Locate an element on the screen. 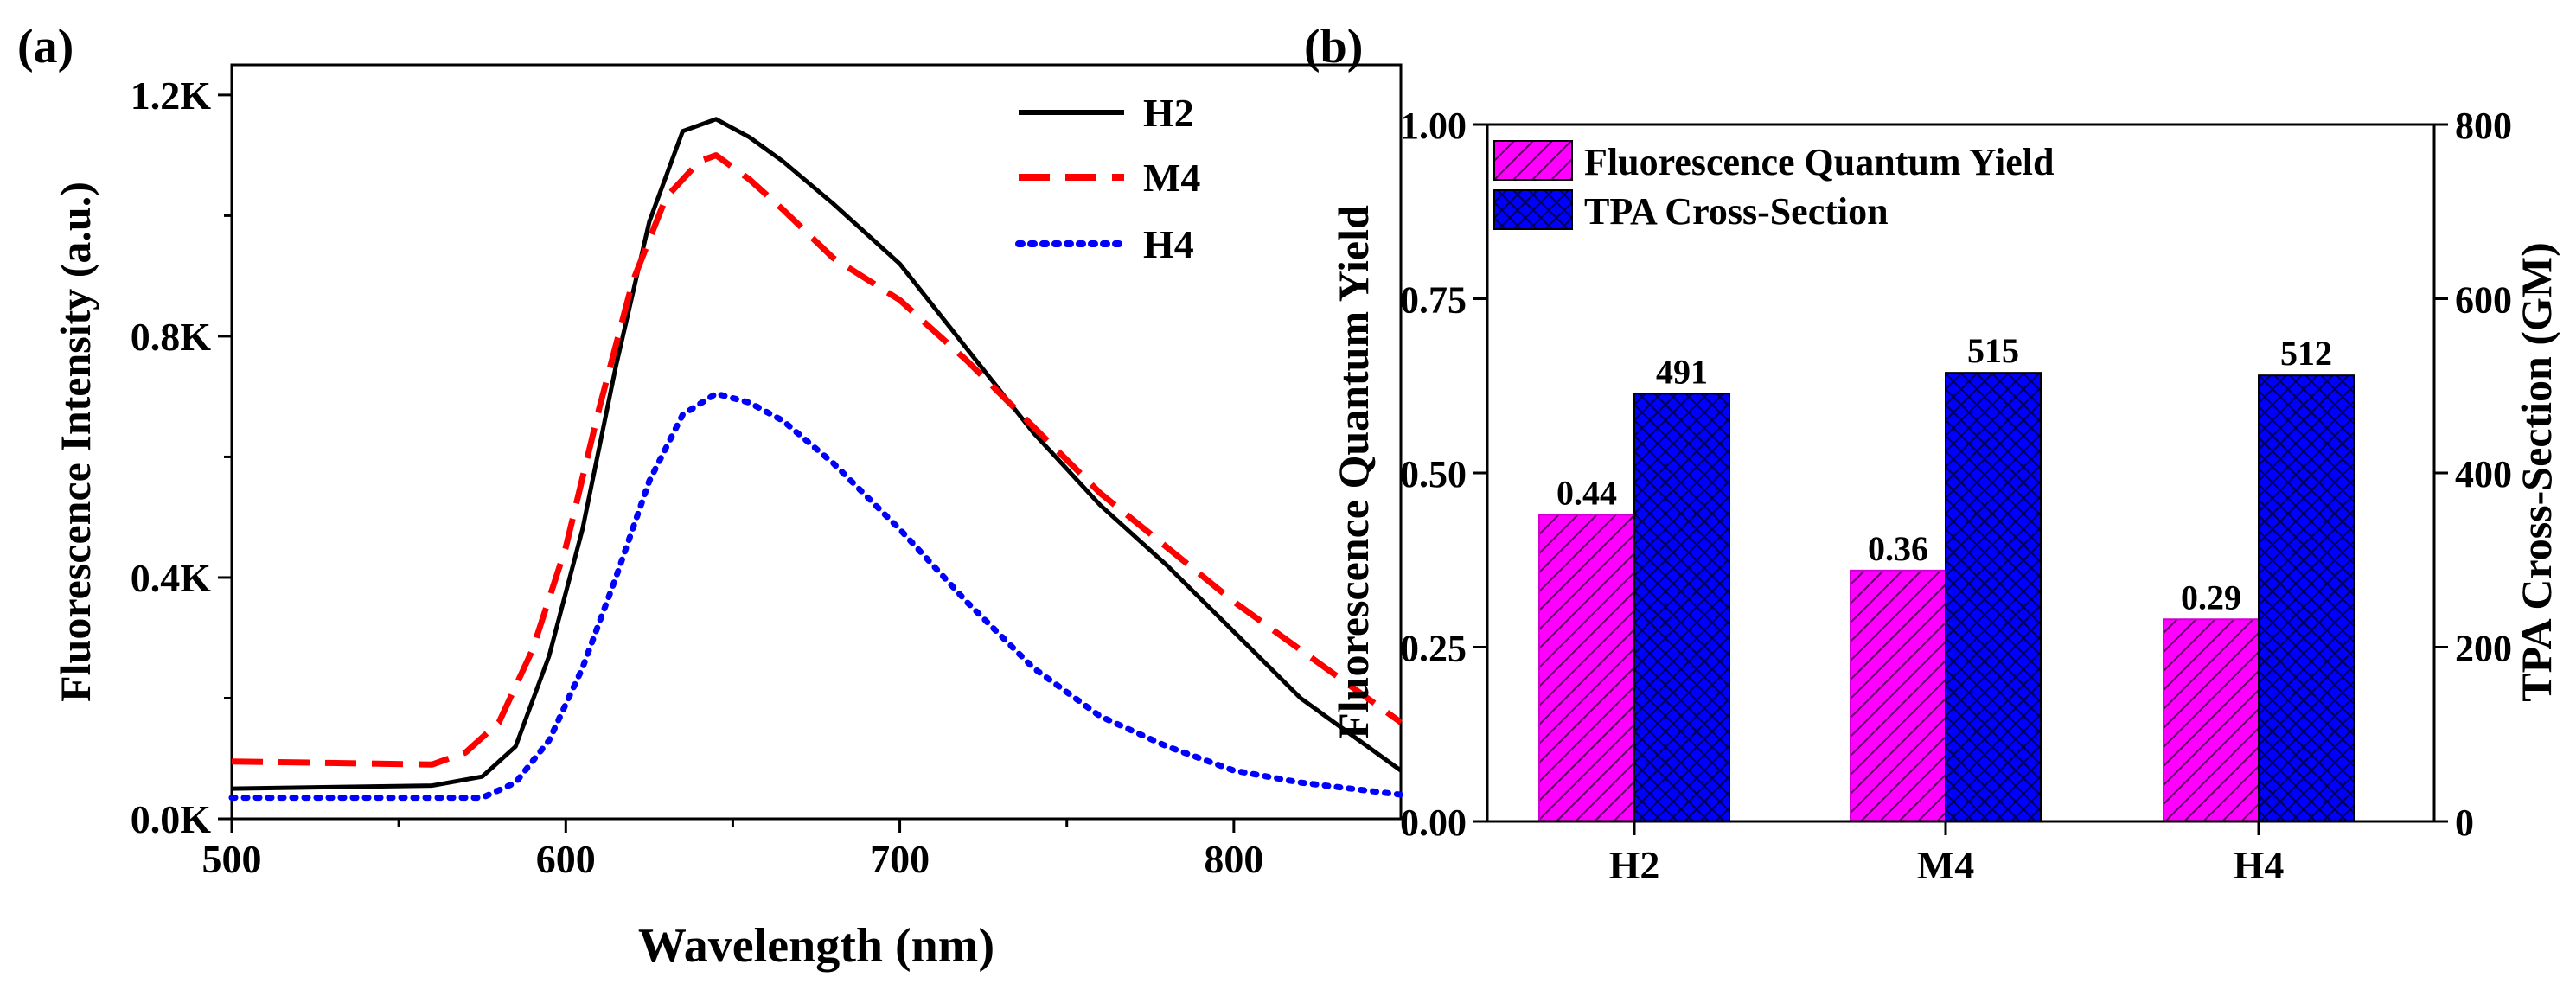 The height and width of the screenshot is (990, 2576). left-y-tick-label: 0.75 is located at coordinates (1434, 300).